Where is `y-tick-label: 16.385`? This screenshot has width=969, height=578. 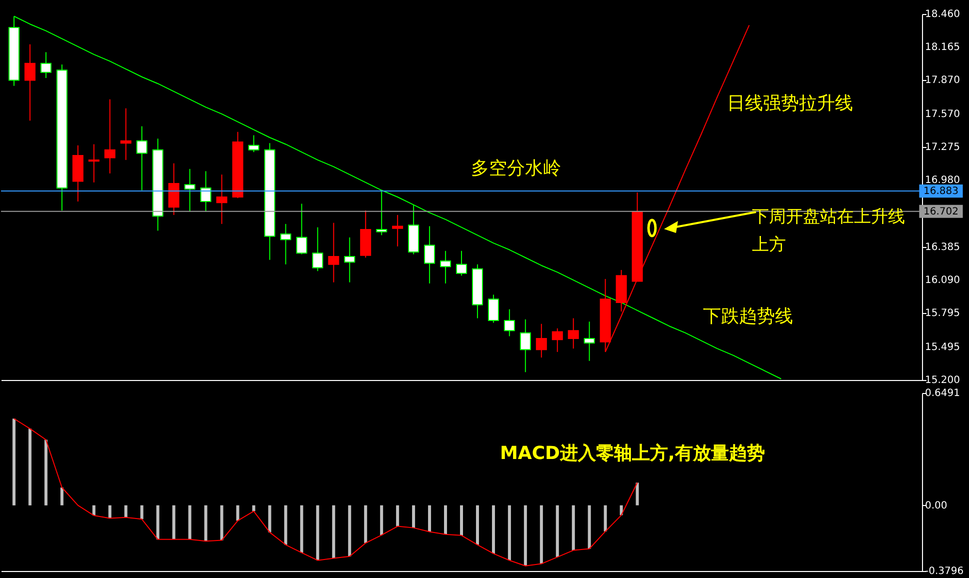 y-tick-label: 16.385 is located at coordinates (942, 247).